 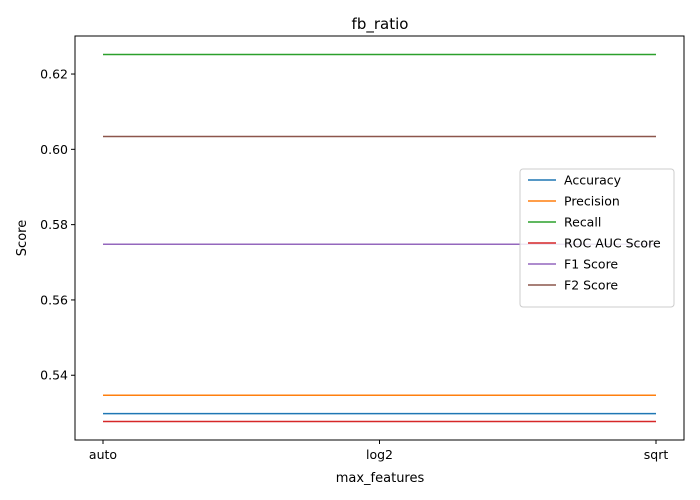 I want to click on y-axis-label: Score, so click(x=22, y=238).